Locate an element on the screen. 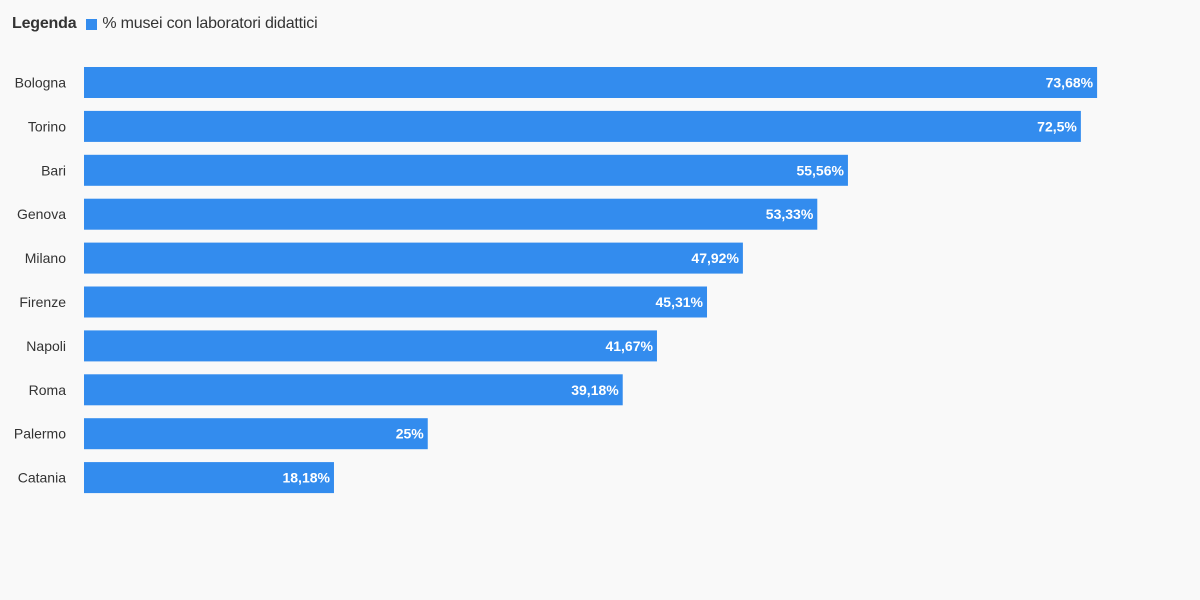 Image resolution: width=1200 pixels, height=600 pixels. category-label: Bologna is located at coordinates (41, 83).